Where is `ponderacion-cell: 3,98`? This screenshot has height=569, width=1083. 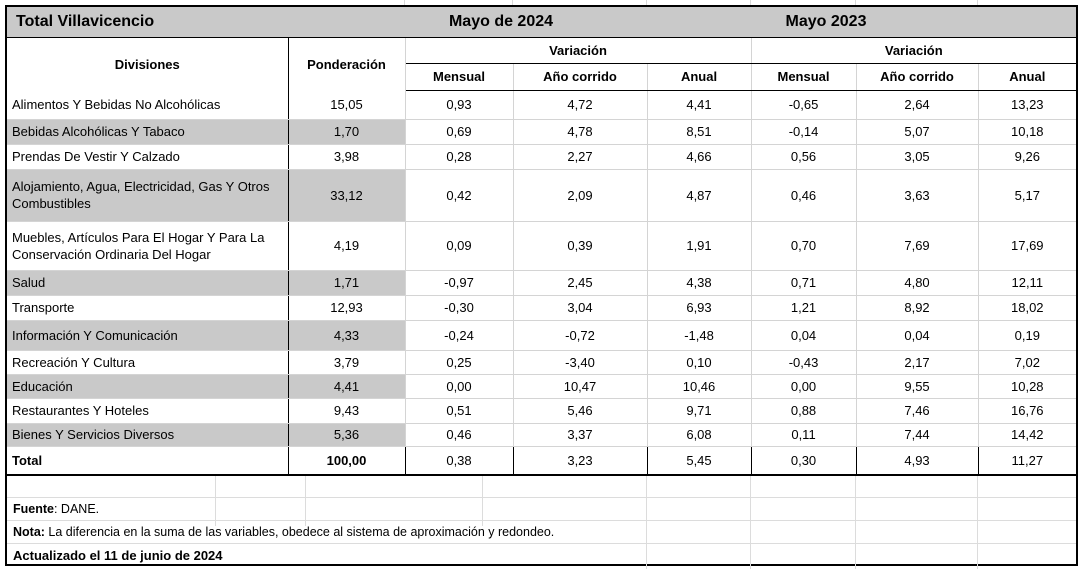
ponderacion-cell: 3,98 is located at coordinates (347, 157).